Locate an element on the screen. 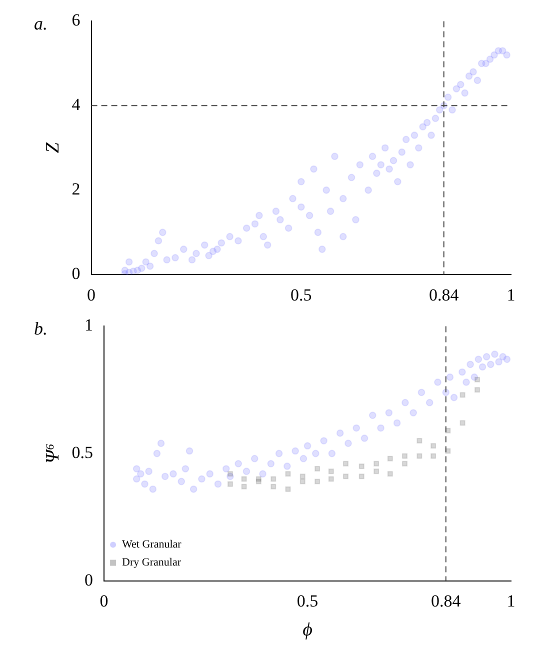 This screenshot has height=658, width=533. y-tick-label: 4 is located at coordinates (76, 104).